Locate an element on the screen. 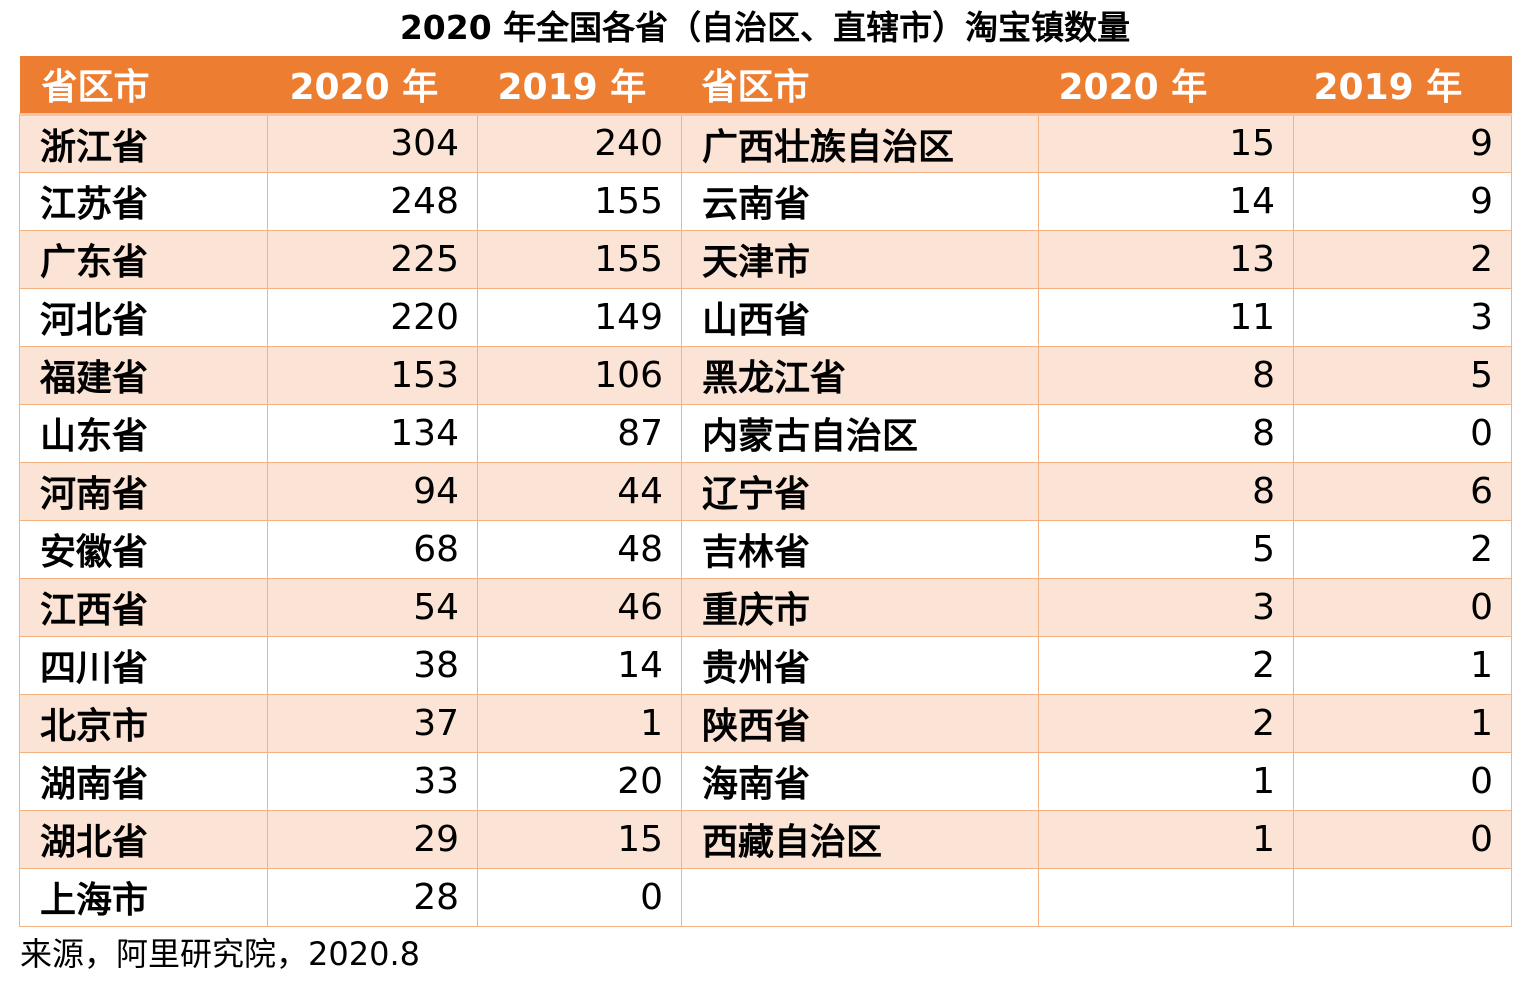  cell-2020-left: 68 is located at coordinates (372, 549).